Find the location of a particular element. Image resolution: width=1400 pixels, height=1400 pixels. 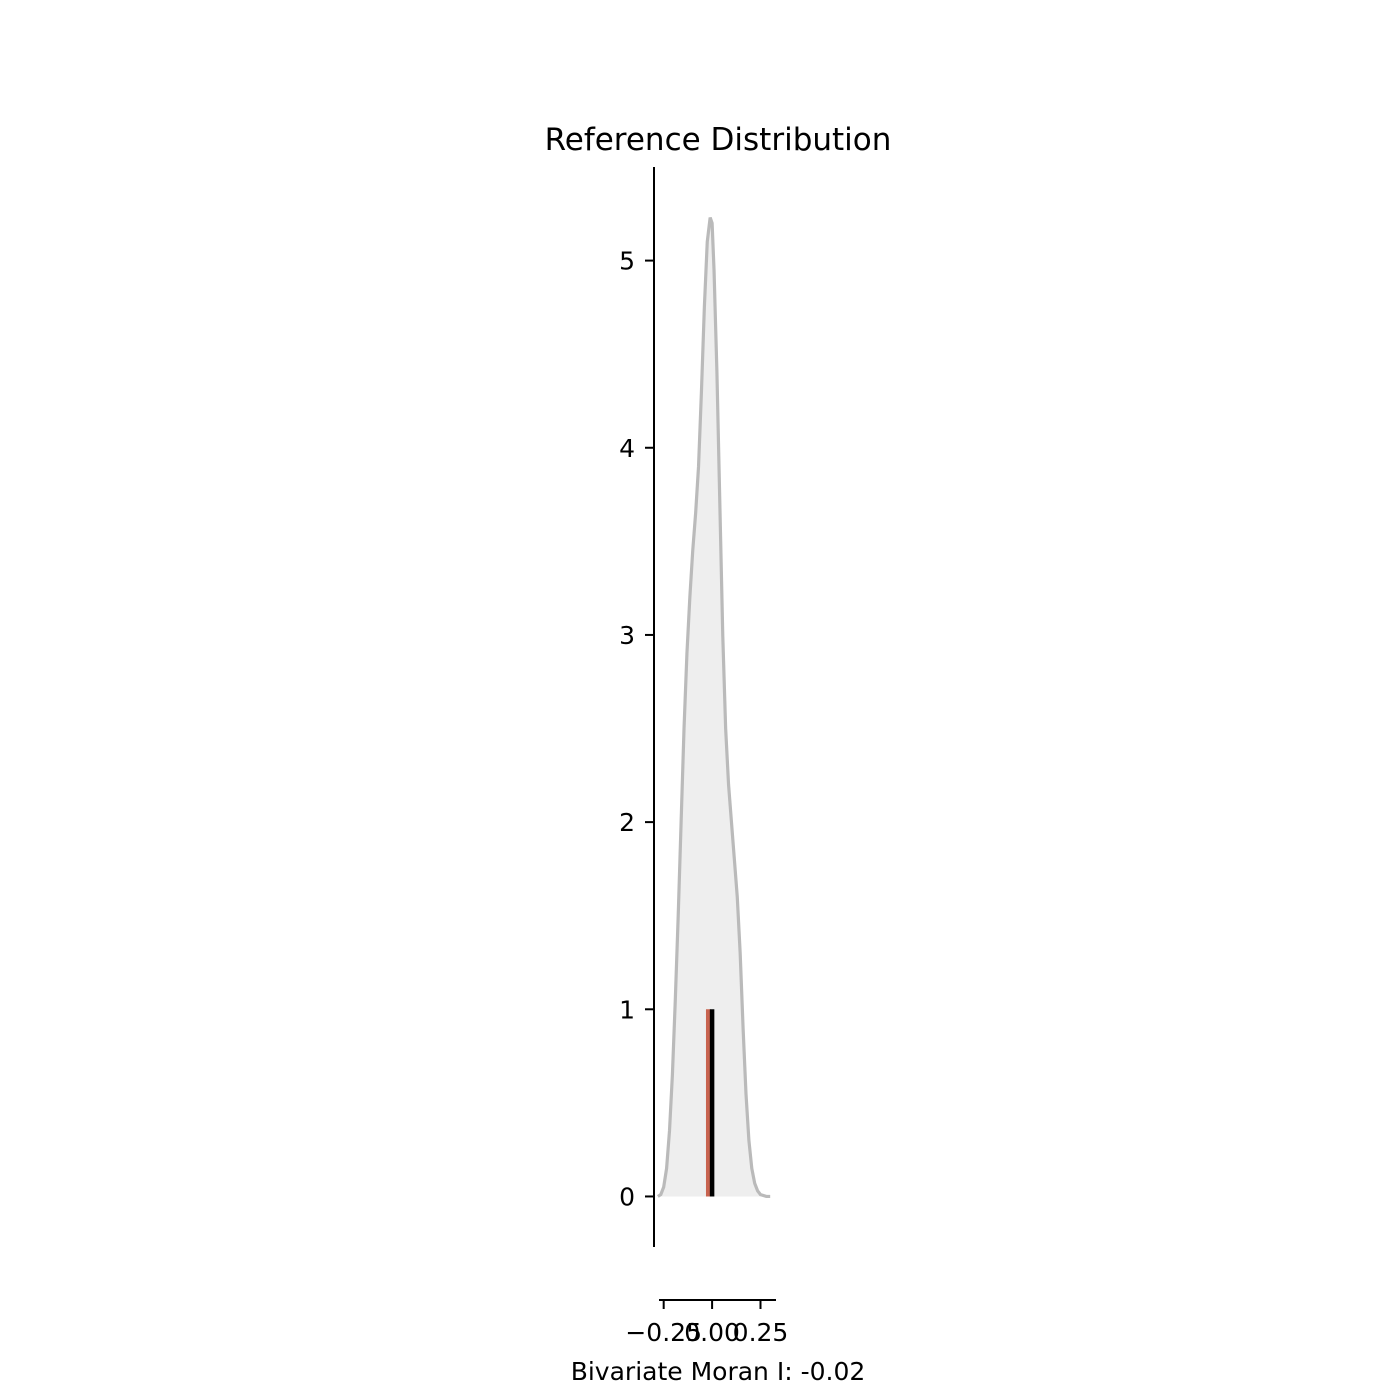

y-axis: 0 1 2 3 4 5 is located at coordinates (637, 707).